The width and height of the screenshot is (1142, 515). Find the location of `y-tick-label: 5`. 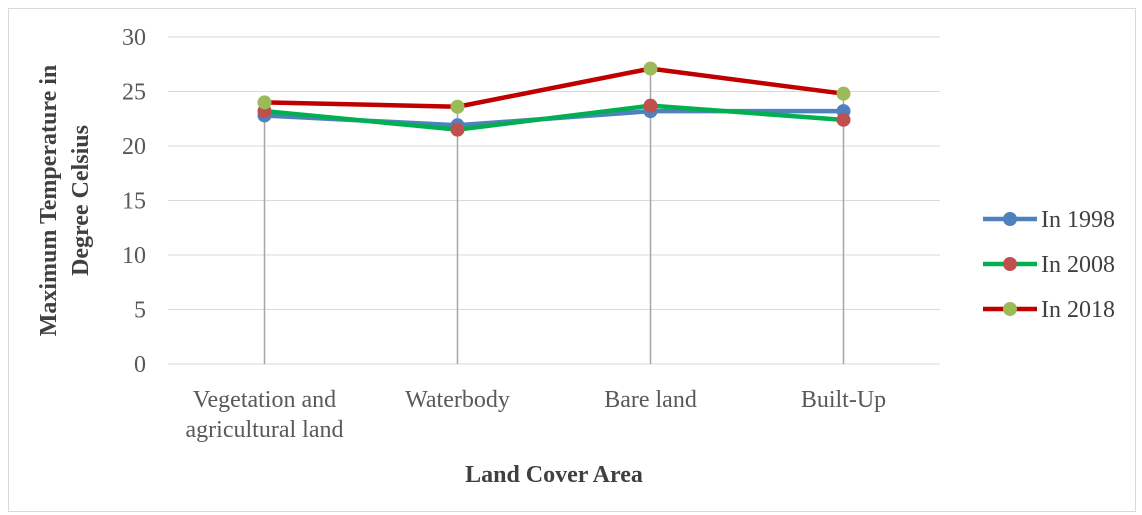

y-tick-label: 5 is located at coordinates (140, 311).